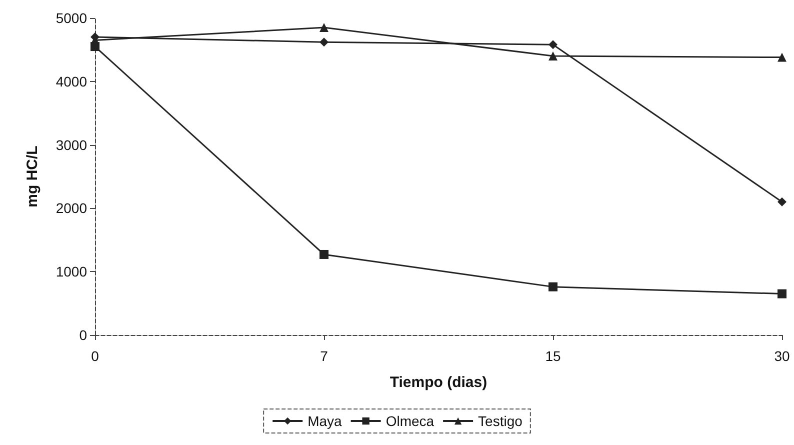 The height and width of the screenshot is (445, 794). Describe the element at coordinates (410, 421) in the screenshot. I see `legend-label: Olmeca` at that location.